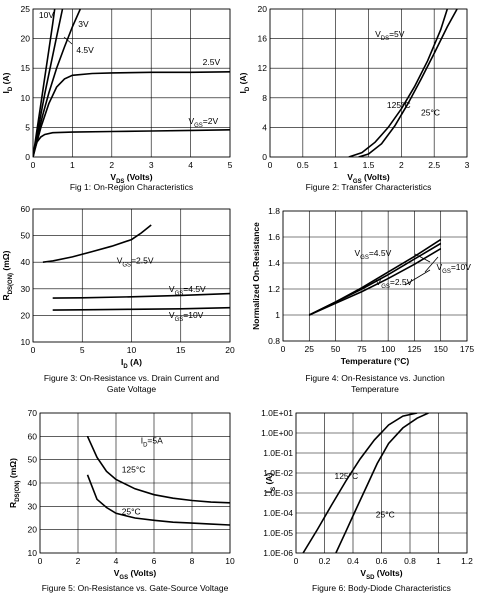  I want to click on fig1-plot-frame, so click(131, 83).